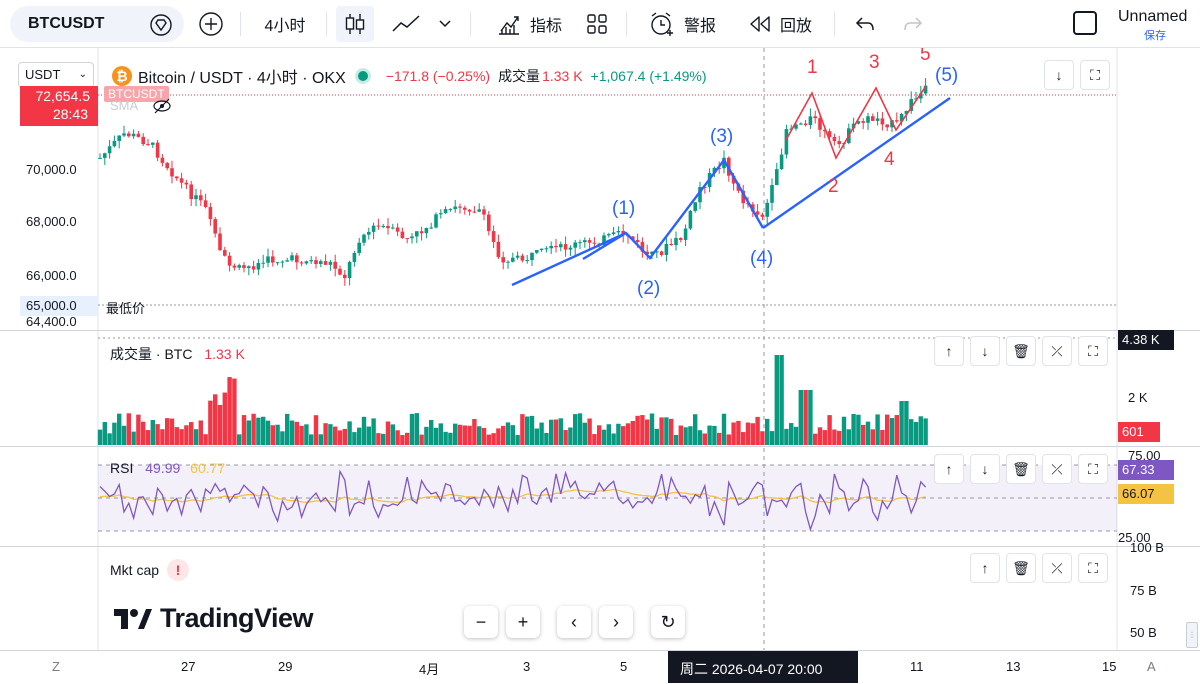 The height and width of the screenshot is (684, 1200). I want to click on chart-type-dropdown, so click(445, 24).